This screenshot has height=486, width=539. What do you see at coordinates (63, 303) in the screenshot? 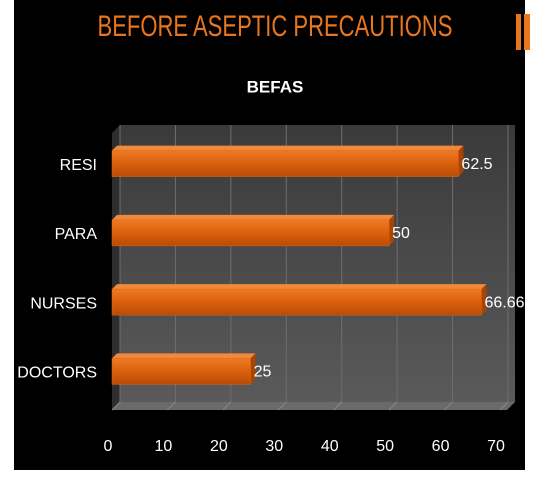
I see `y-tick-label: NURSES` at bounding box center [63, 303].